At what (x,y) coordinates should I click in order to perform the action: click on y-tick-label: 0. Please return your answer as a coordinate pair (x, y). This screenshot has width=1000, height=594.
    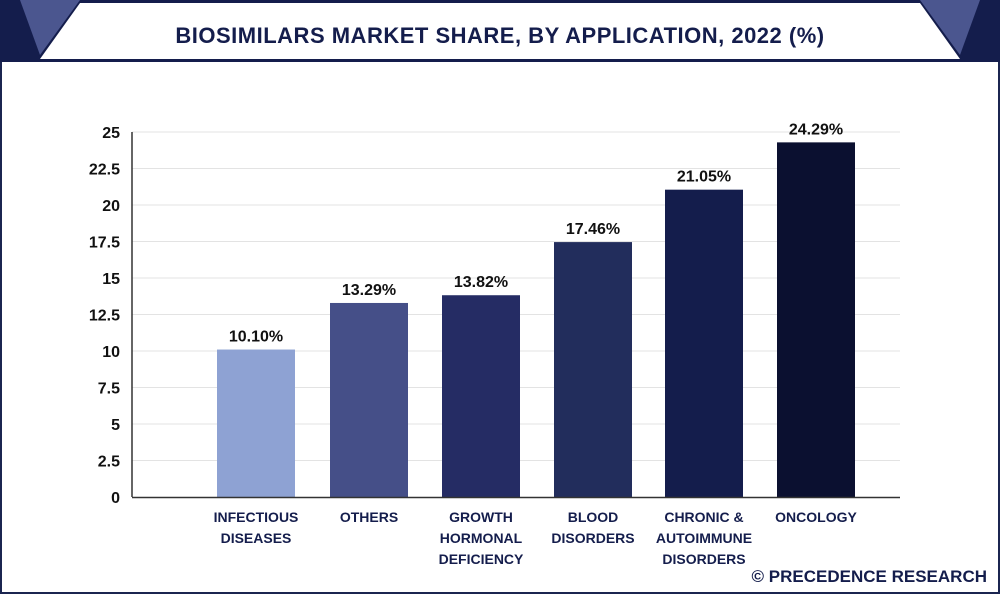
    Looking at the image, I should click on (115, 498).